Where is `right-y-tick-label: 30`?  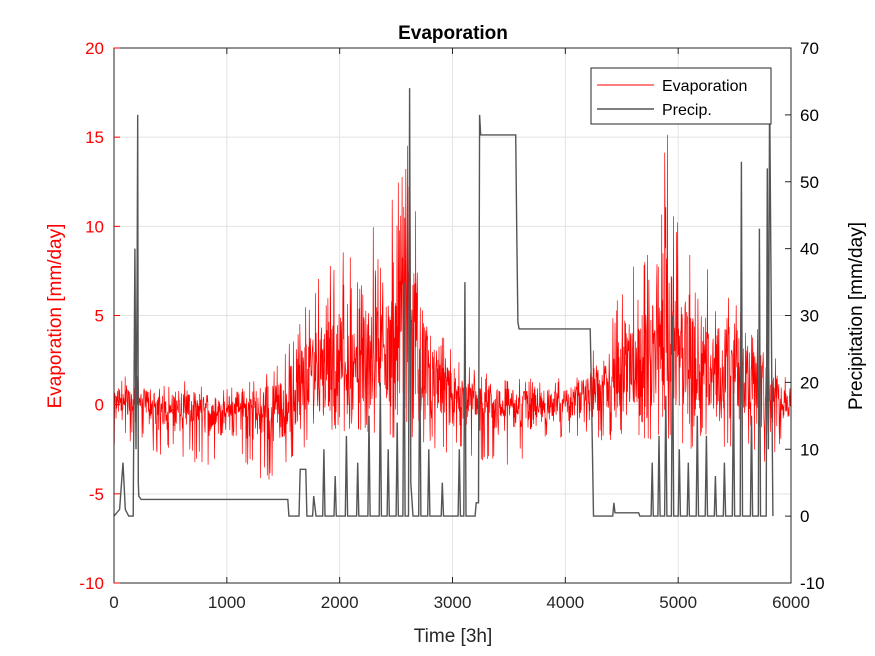
right-y-tick-label: 30 is located at coordinates (809, 316).